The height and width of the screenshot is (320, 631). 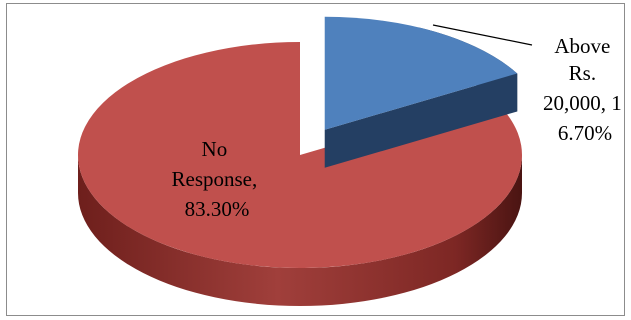 What do you see at coordinates (215, 149) in the screenshot?
I see `label-line: No` at bounding box center [215, 149].